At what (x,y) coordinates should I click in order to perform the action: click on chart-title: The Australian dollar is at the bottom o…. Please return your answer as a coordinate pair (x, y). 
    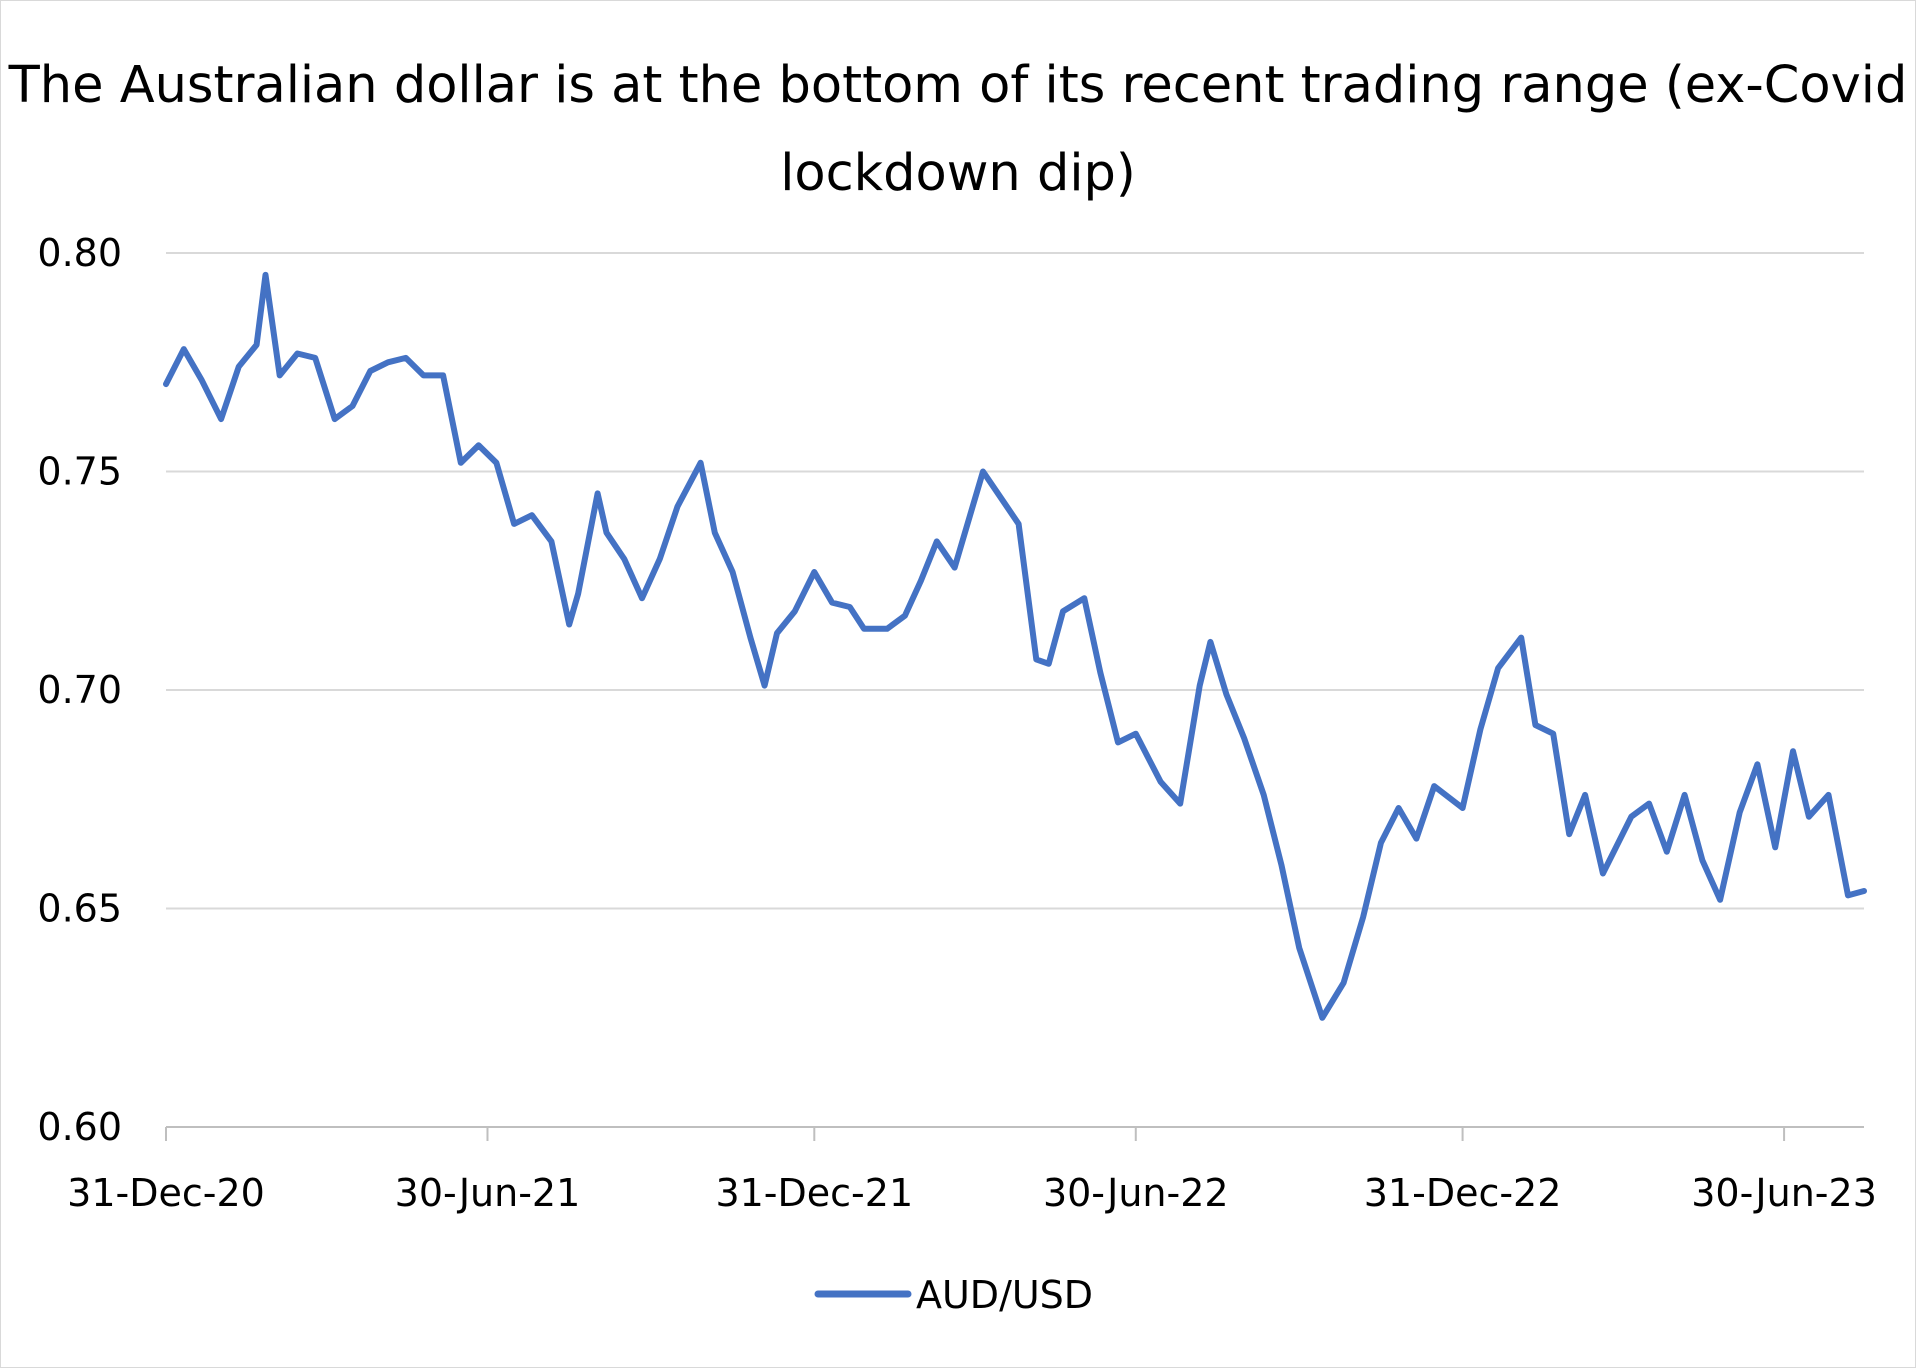
    Looking at the image, I should click on (958, 129).